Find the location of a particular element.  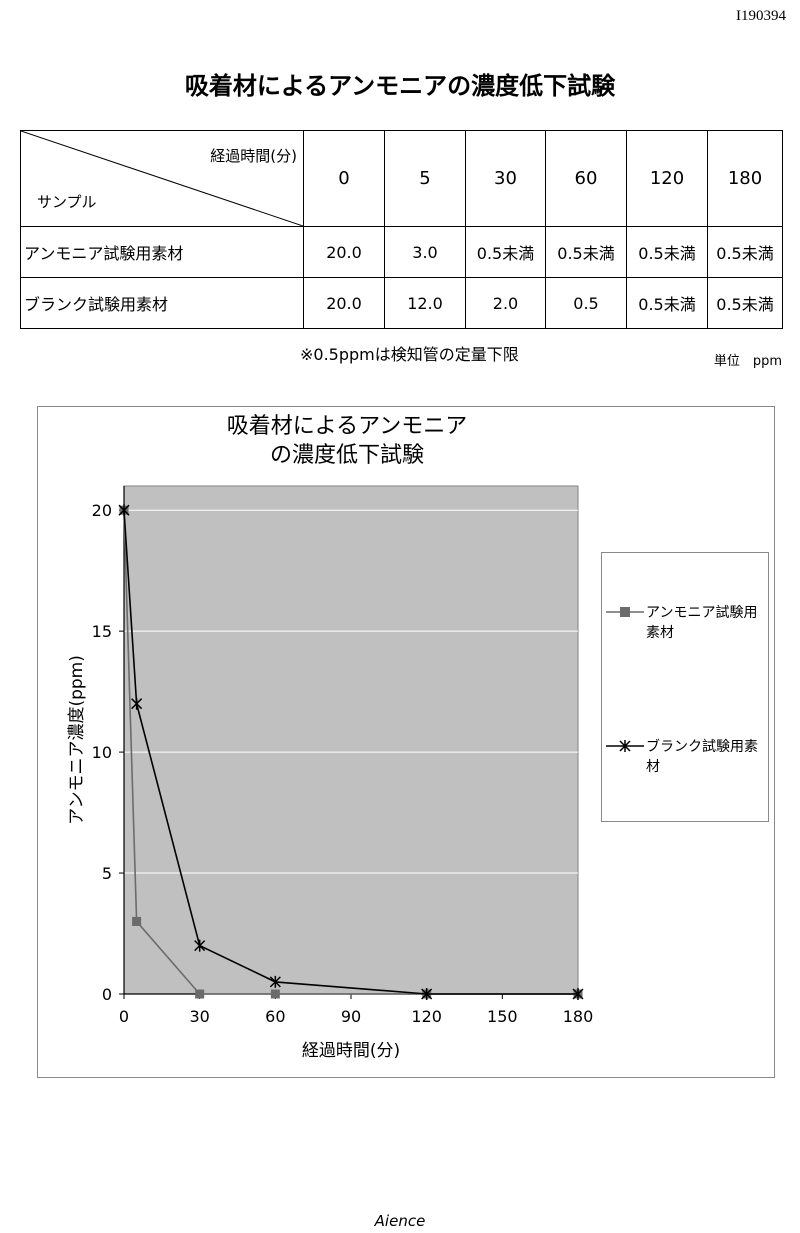

document-id: I190394 is located at coordinates (761, 16).